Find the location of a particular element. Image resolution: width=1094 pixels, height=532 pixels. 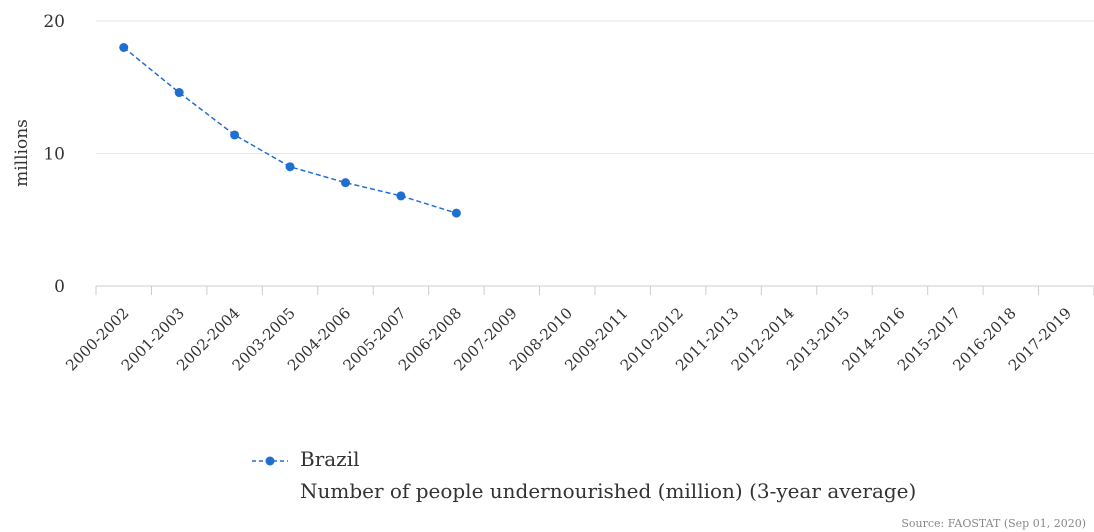

y-tick-label: 20 is located at coordinates (54, 22).